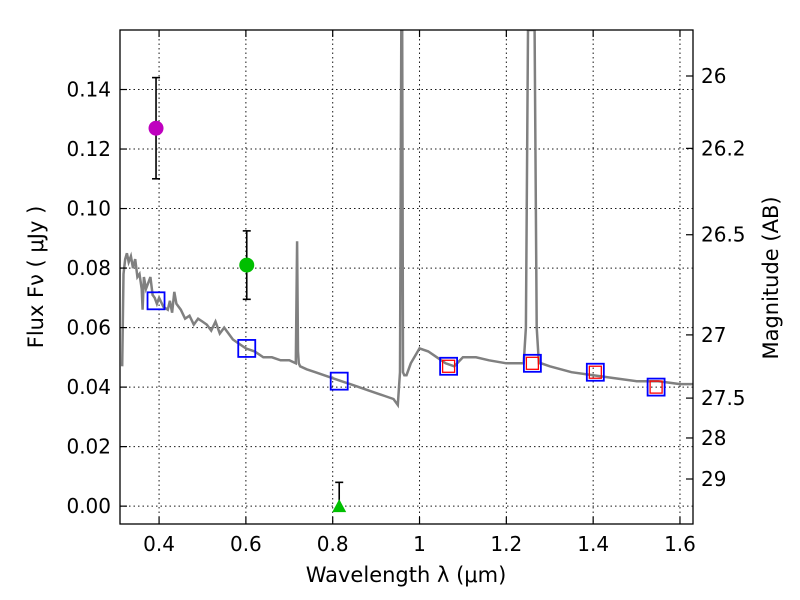 This screenshot has height=600, width=800. Describe the element at coordinates (88, 268) in the screenshot. I see `y-tick-label: 0.08` at that location.